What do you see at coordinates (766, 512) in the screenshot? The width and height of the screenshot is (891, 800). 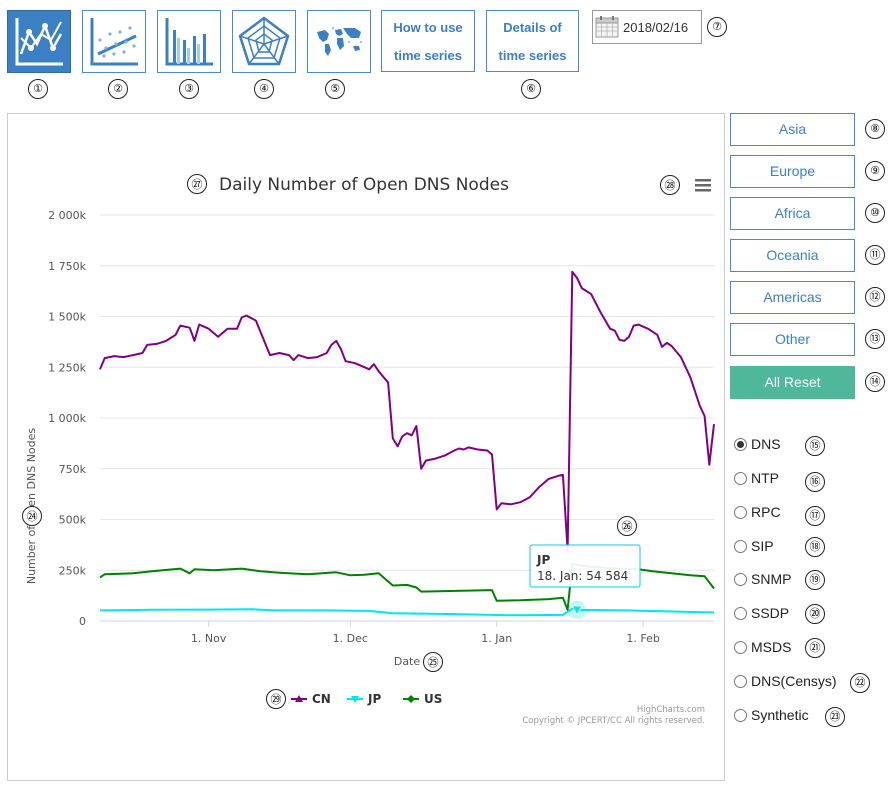 I see `radio-label-rpc: RPC` at bounding box center [766, 512].